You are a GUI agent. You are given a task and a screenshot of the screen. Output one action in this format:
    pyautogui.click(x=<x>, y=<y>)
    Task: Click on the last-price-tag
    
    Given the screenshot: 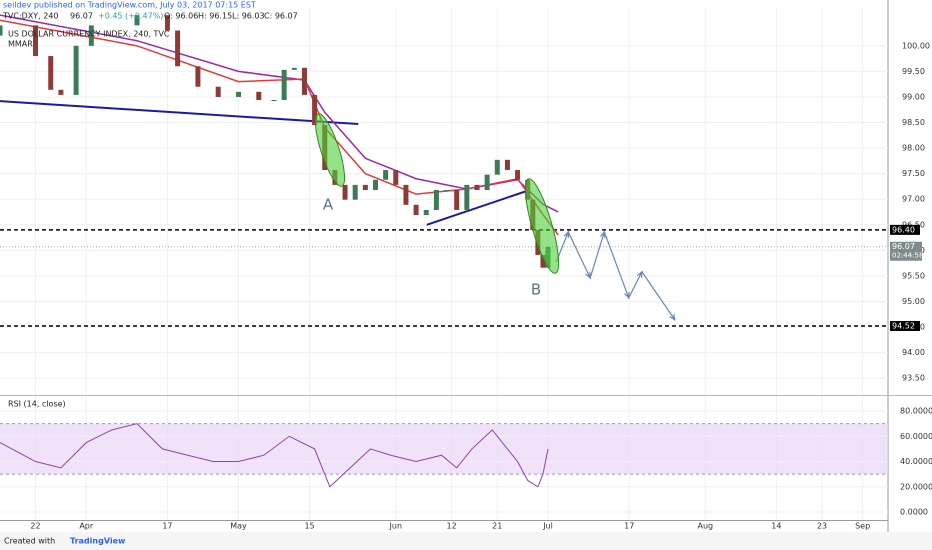 What is the action you would take?
    pyautogui.click(x=906, y=251)
    